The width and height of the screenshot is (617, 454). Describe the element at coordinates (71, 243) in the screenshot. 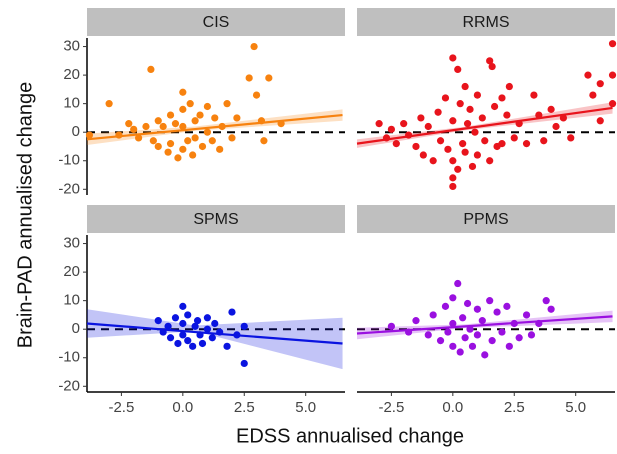

I see `y-tick-label: 30` at that location.